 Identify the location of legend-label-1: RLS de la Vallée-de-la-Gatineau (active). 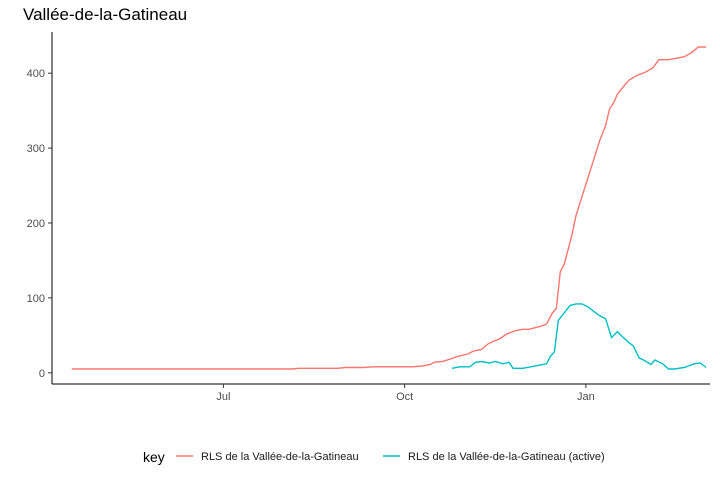
(506, 457).